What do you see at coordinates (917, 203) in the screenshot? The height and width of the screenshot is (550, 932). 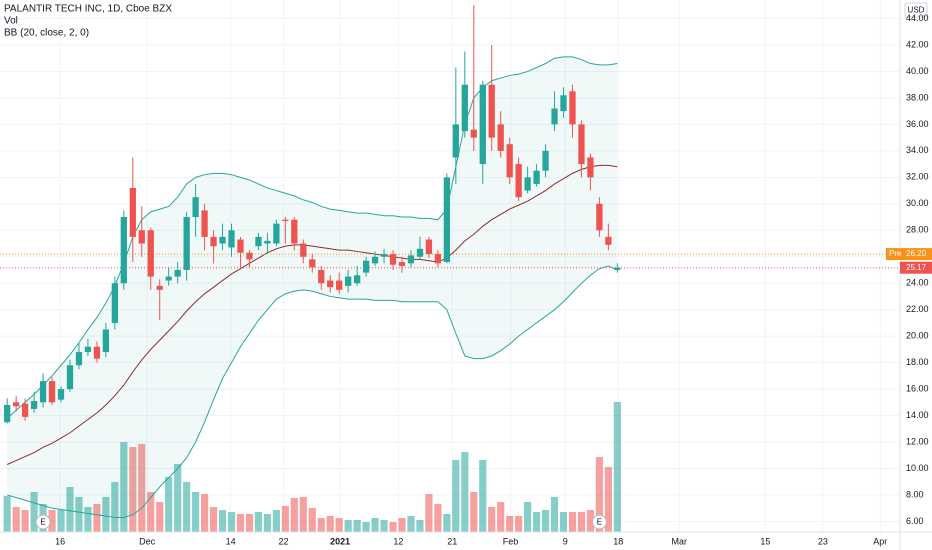 I see `y-tick-label: 30.00` at bounding box center [917, 203].